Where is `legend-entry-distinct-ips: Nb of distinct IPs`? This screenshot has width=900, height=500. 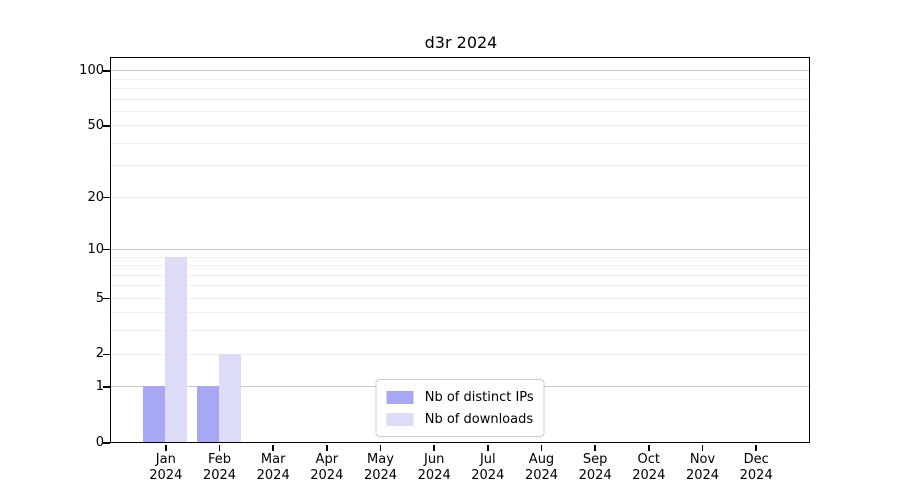
legend-entry-distinct-ips: Nb of distinct IPs is located at coordinates (460, 397).